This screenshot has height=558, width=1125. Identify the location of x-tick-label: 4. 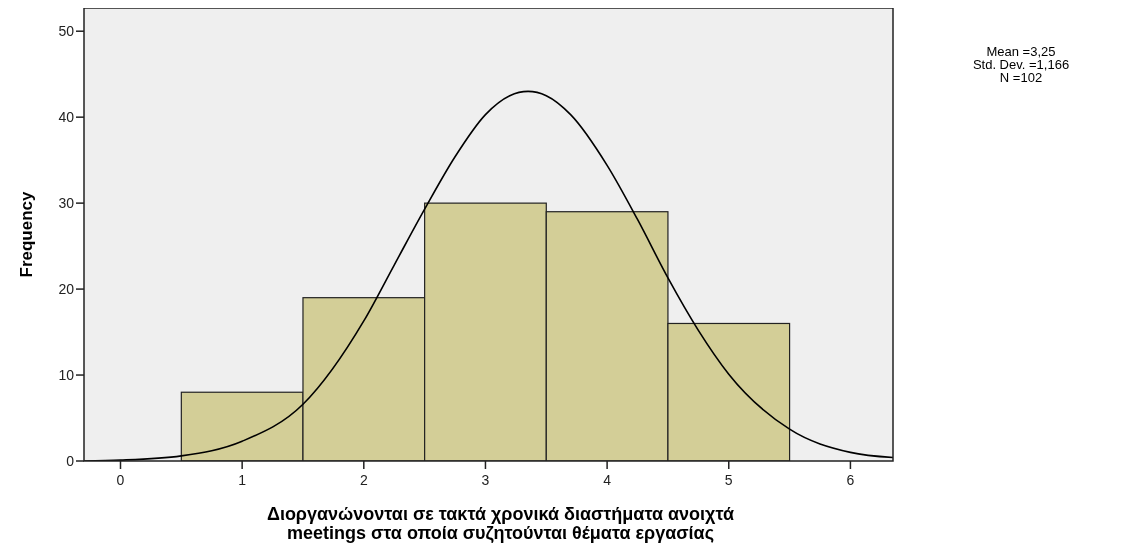
(607, 480).